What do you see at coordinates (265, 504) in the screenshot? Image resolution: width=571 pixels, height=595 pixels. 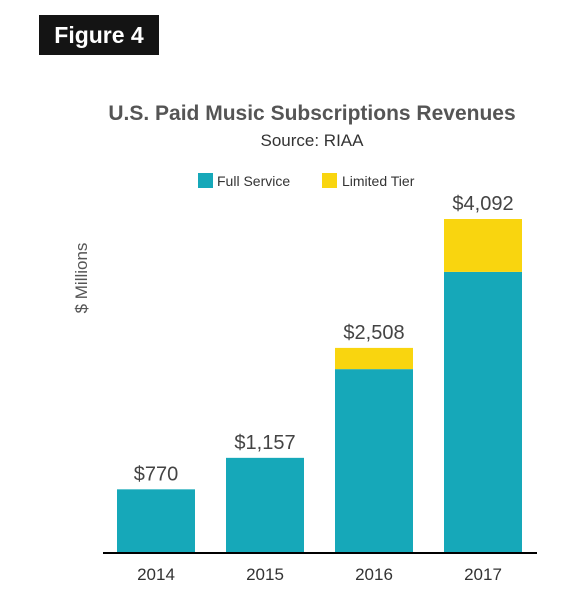 I see `bar-full-service-2015` at bounding box center [265, 504].